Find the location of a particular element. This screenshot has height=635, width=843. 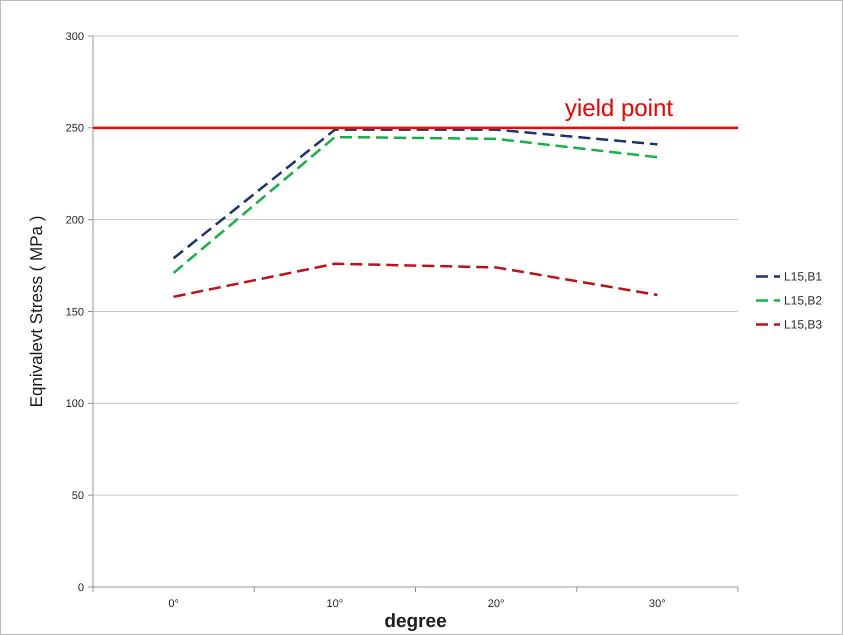

legend-label: L15,B2 is located at coordinates (803, 301).